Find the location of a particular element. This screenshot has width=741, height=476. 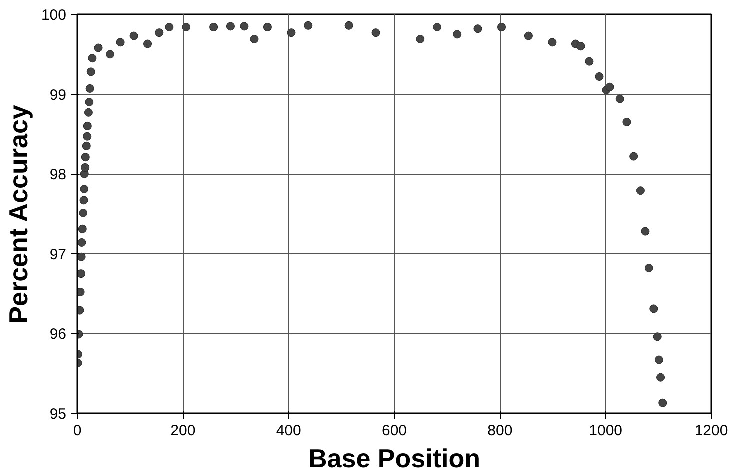

y-axis-title: Percent Accuracy is located at coordinates (18, 214).